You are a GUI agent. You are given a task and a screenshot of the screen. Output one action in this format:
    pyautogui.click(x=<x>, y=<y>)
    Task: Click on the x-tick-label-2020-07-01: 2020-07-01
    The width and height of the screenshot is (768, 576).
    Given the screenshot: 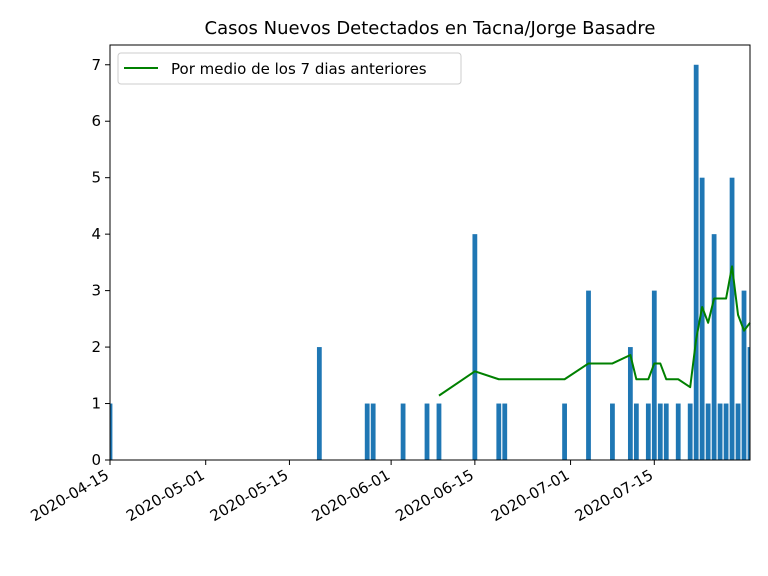 What is the action you would take?
    pyautogui.click(x=530, y=495)
    